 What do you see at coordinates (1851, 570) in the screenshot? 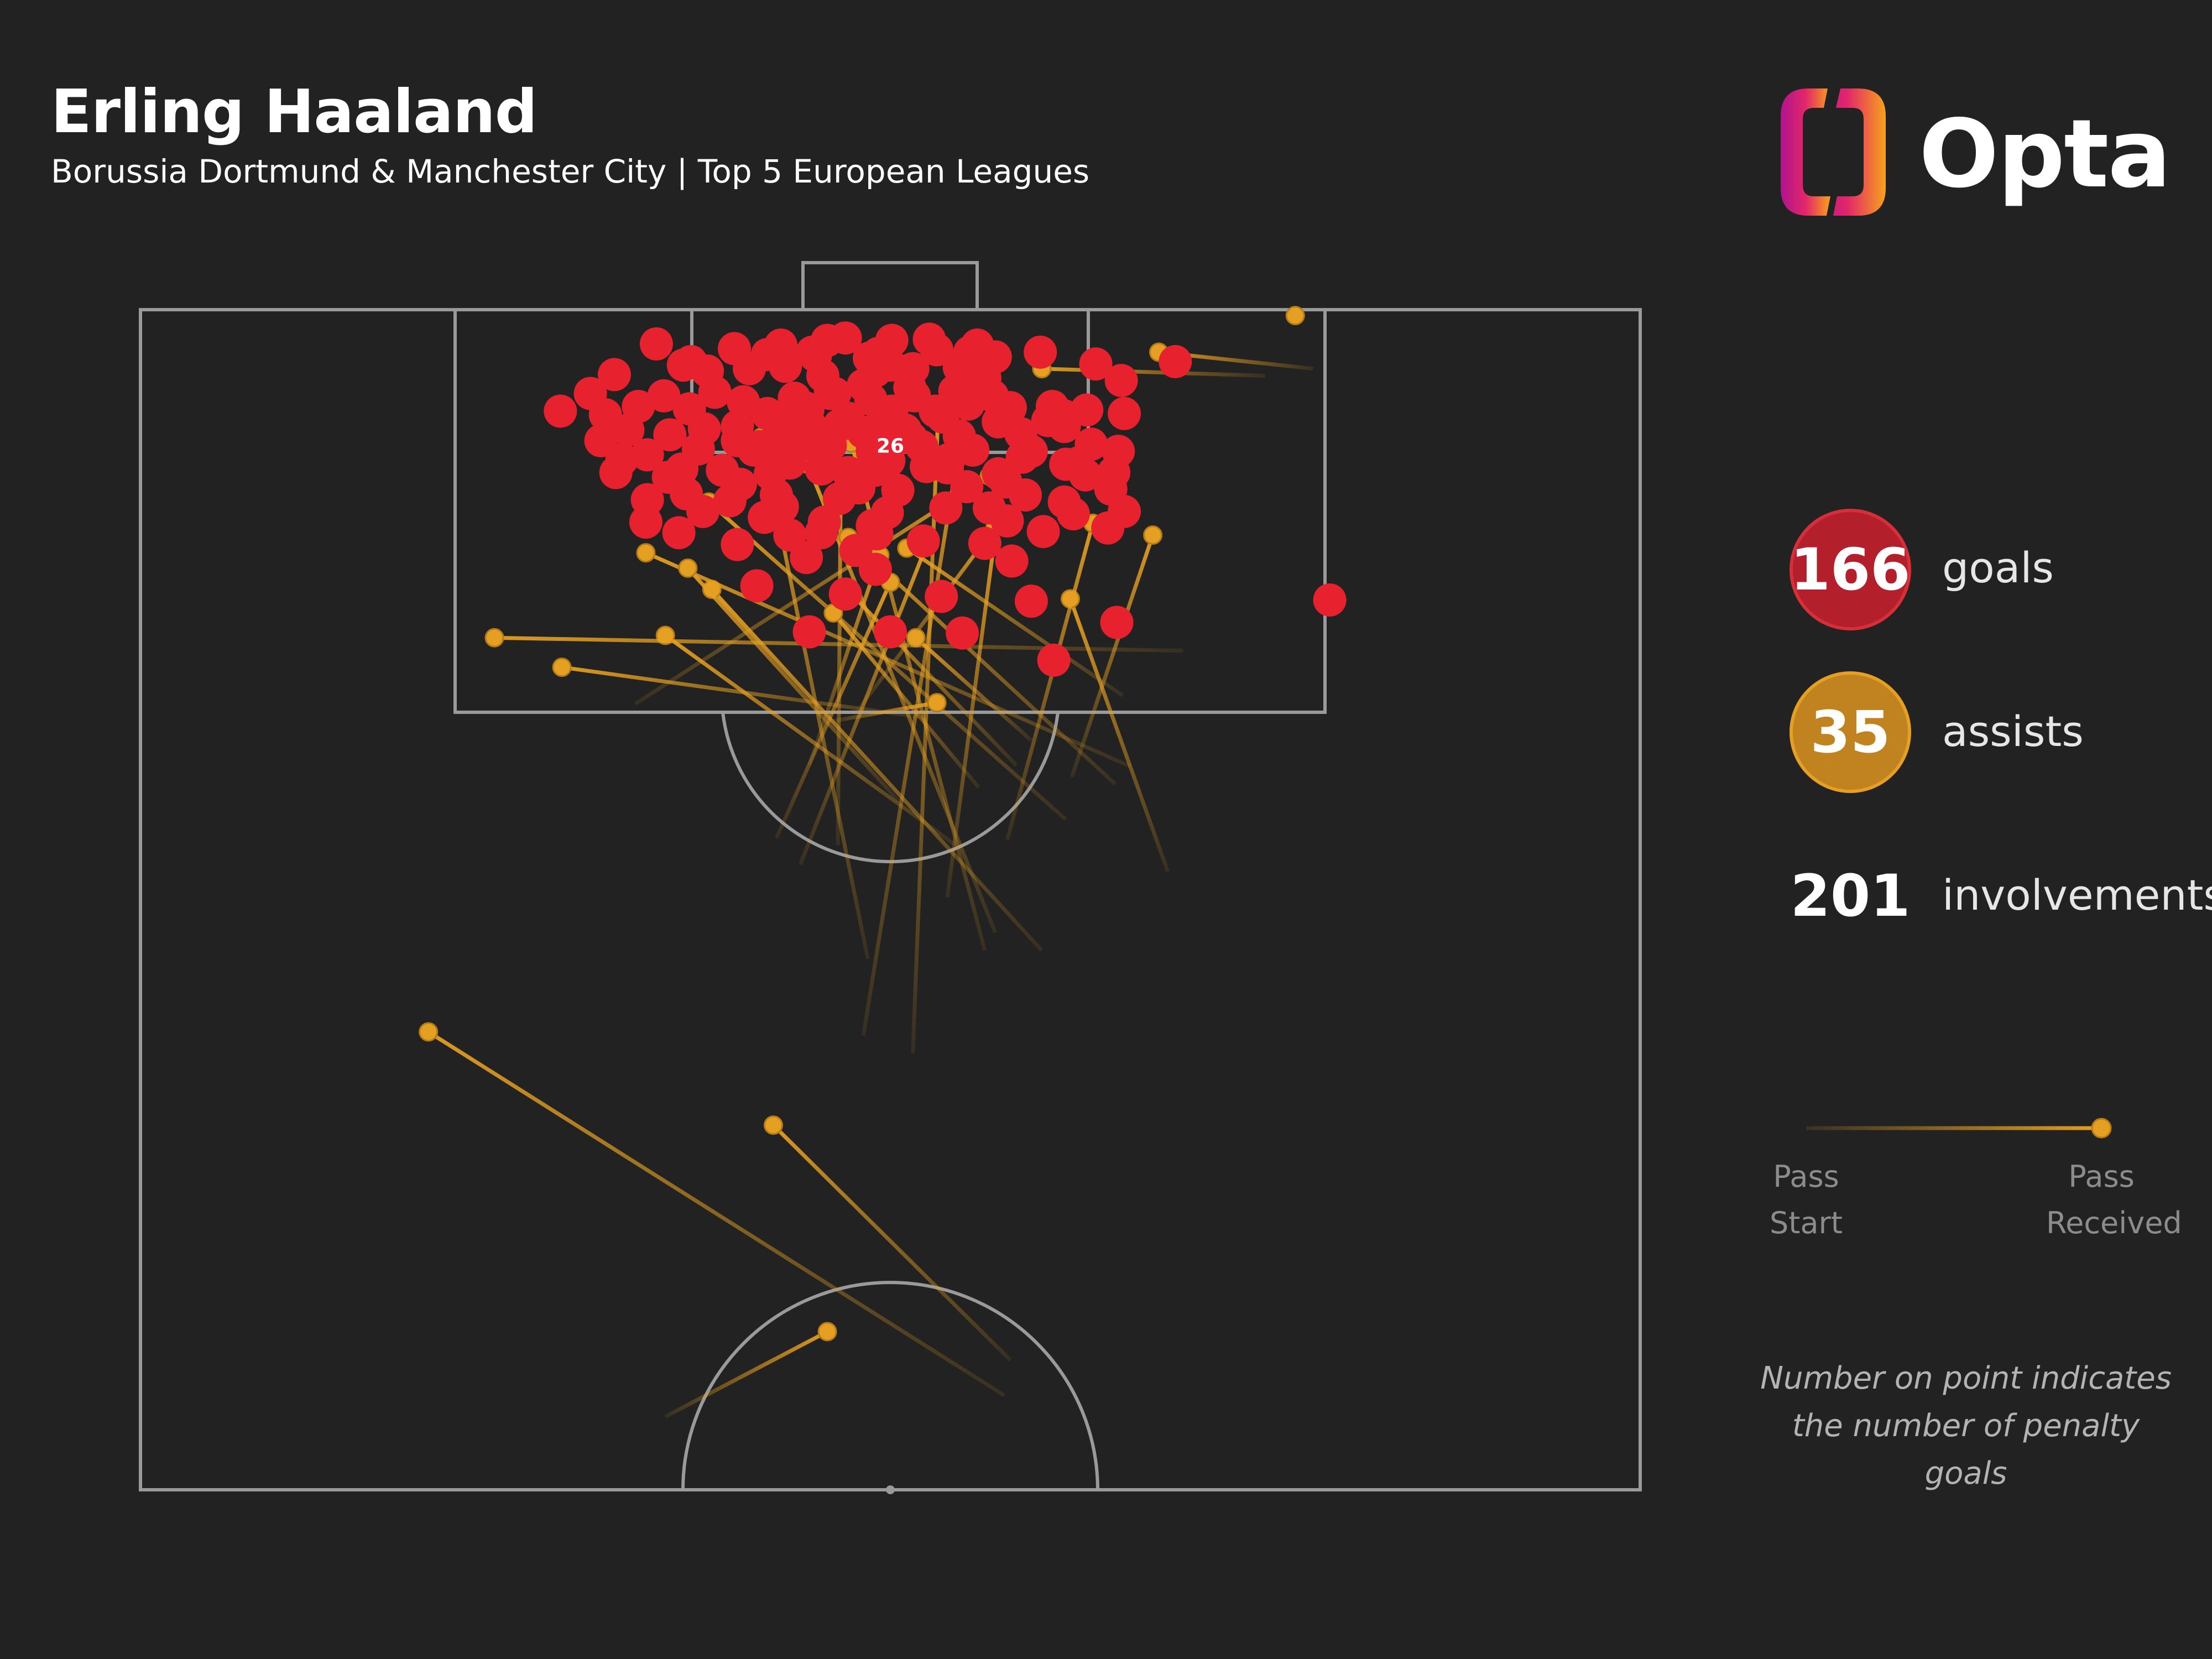
I see `goals-badge: 166` at bounding box center [1851, 570].